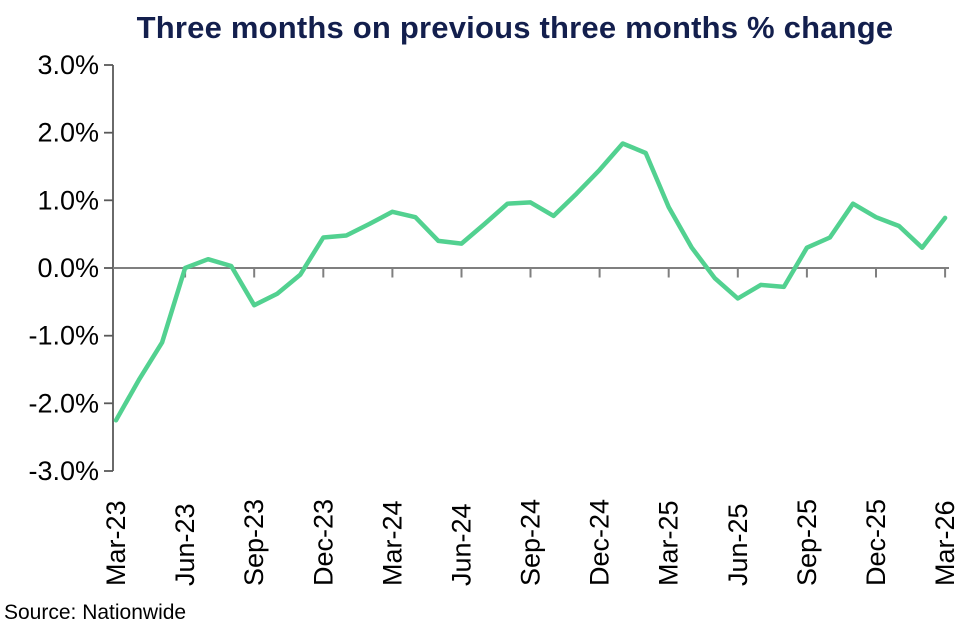 The height and width of the screenshot is (636, 974). What do you see at coordinates (95, 612) in the screenshot?
I see `source-note: Source: Nationwide` at bounding box center [95, 612].